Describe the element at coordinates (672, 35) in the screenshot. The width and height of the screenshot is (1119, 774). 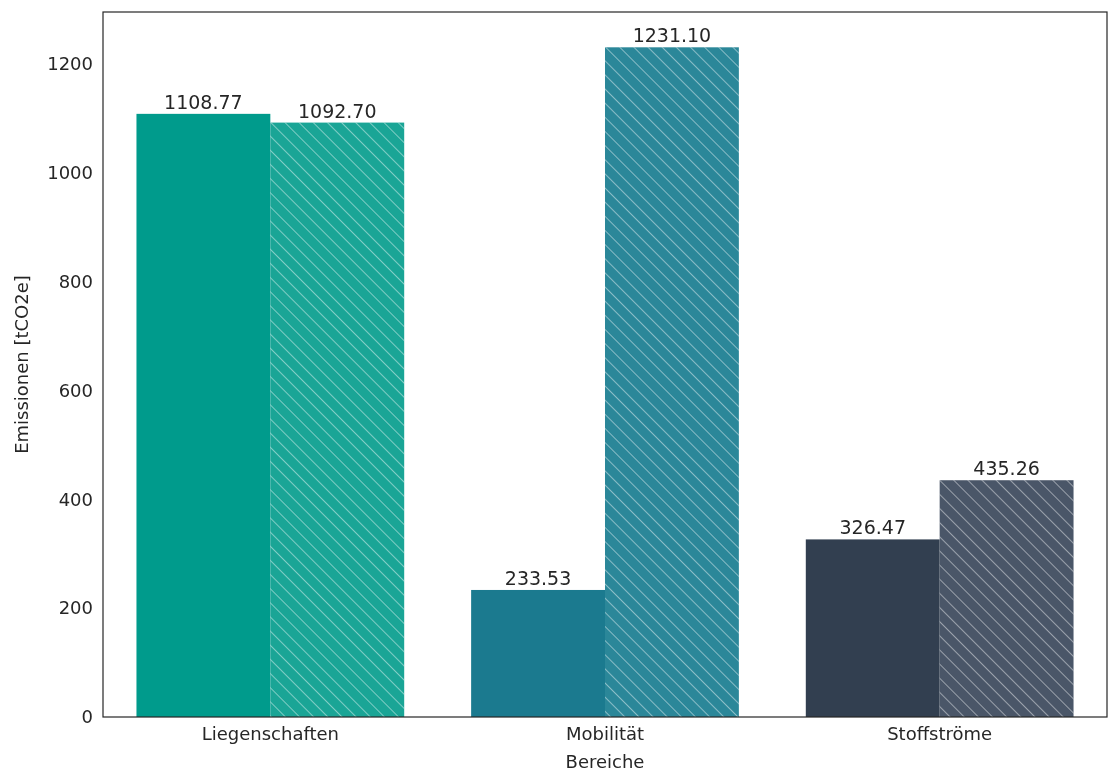
I see `text: 1231.10` at that location.